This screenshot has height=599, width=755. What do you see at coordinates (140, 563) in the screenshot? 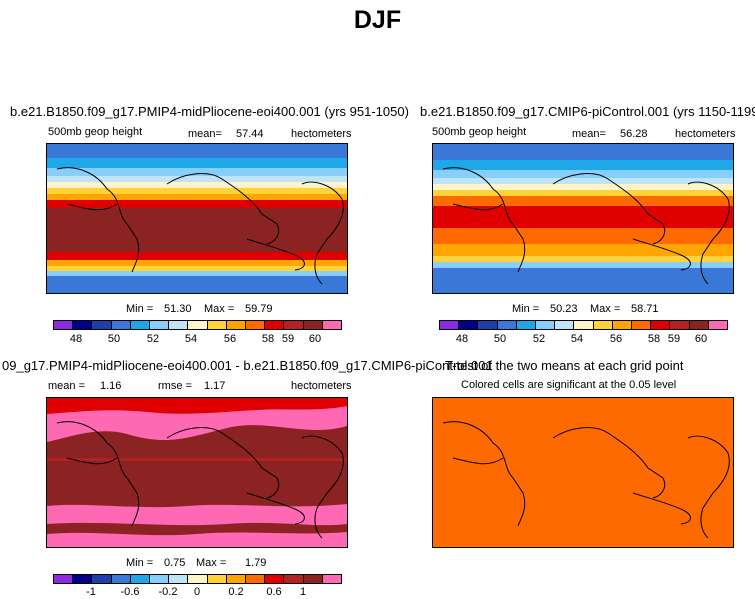
I see `min-label-bl: Min =` at bounding box center [140, 563].